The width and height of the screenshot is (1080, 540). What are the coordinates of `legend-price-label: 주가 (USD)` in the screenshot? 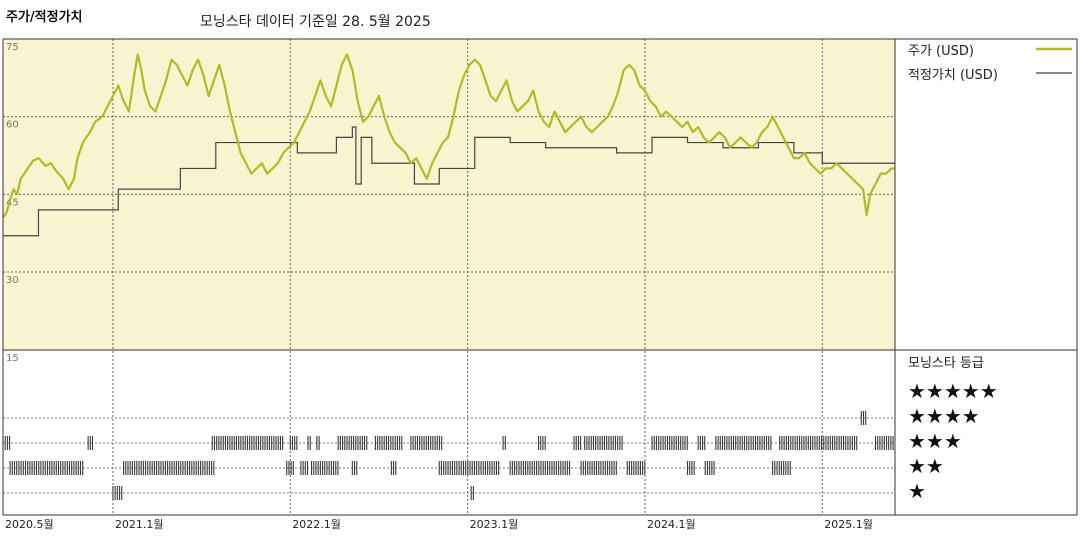 It's located at (941, 51).